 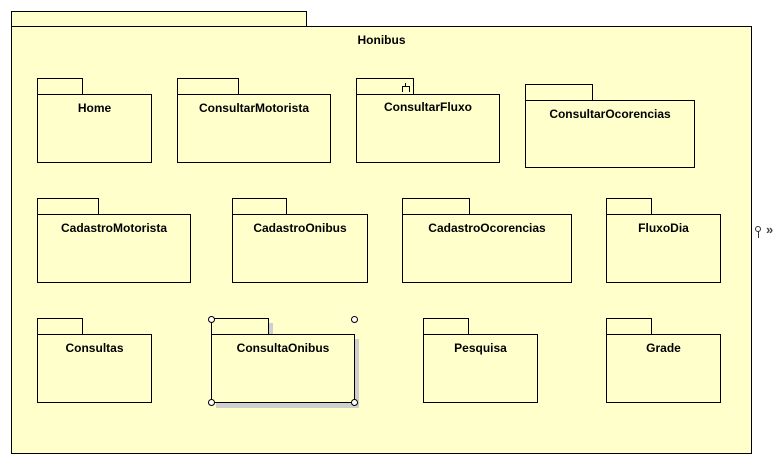 What do you see at coordinates (114, 248) in the screenshot?
I see `package-cadastromotorista: CadastroMotorista` at bounding box center [114, 248].